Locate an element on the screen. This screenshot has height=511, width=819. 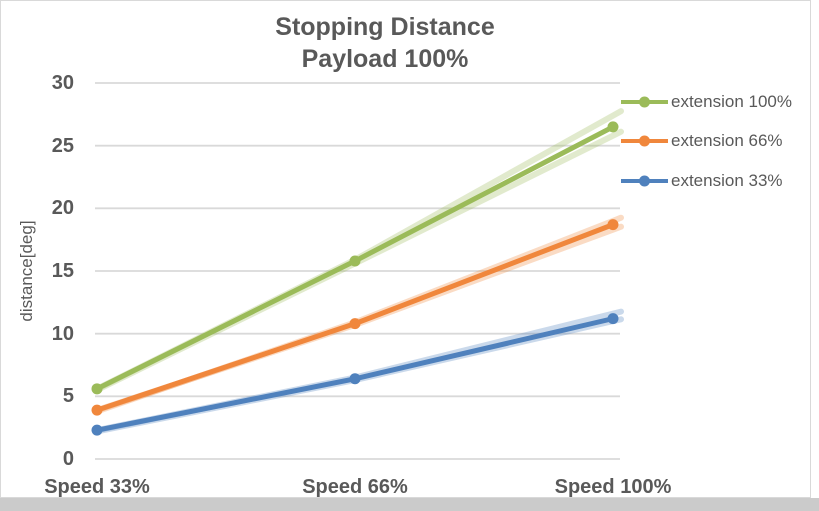
legend-item-extension-100: extension 100% is located at coordinates (706, 101).